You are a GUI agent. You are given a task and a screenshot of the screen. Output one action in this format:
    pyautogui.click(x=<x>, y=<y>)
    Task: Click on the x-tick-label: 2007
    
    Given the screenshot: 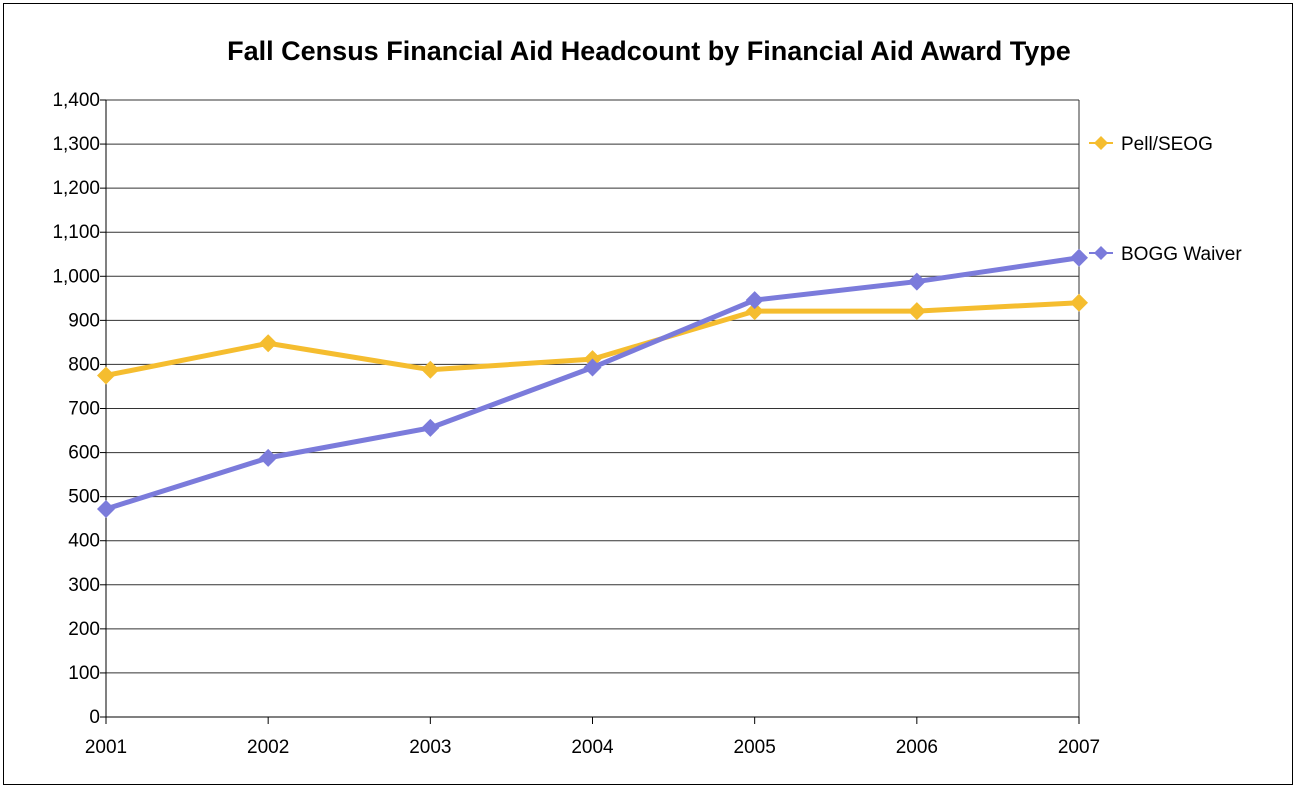 What is the action you would take?
    pyautogui.click(x=1079, y=747)
    